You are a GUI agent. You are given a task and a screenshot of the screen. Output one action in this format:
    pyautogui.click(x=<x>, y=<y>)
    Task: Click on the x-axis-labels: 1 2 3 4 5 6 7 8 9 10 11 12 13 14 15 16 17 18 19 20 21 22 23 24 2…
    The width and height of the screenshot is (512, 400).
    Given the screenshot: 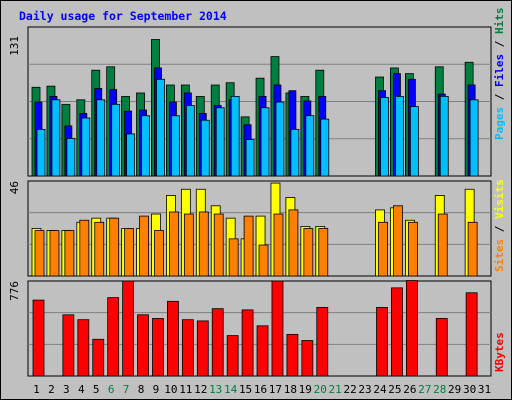 What is the action you would take?
    pyautogui.click(x=262, y=389)
    